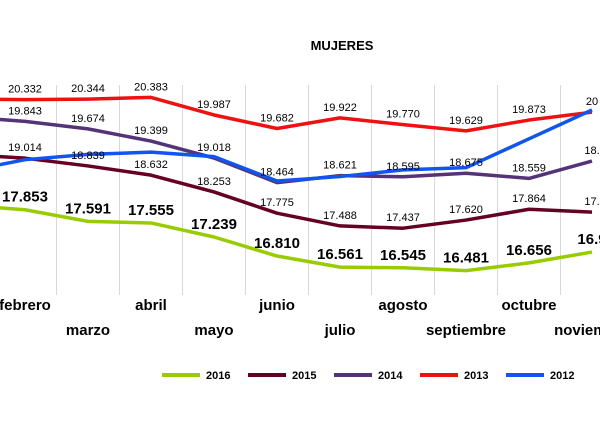  I want to click on legend-label: 2015, so click(304, 376).